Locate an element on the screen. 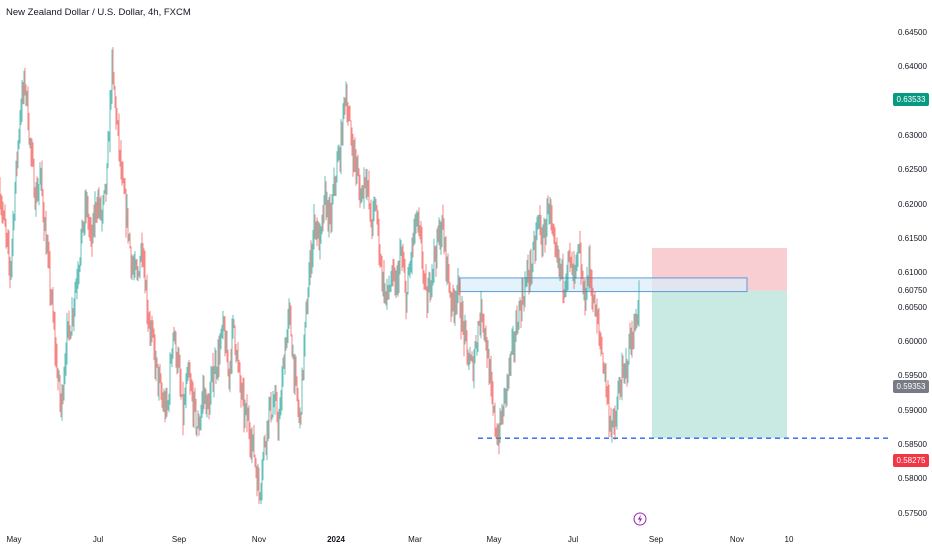  take-profit-zone is located at coordinates (719, 364).